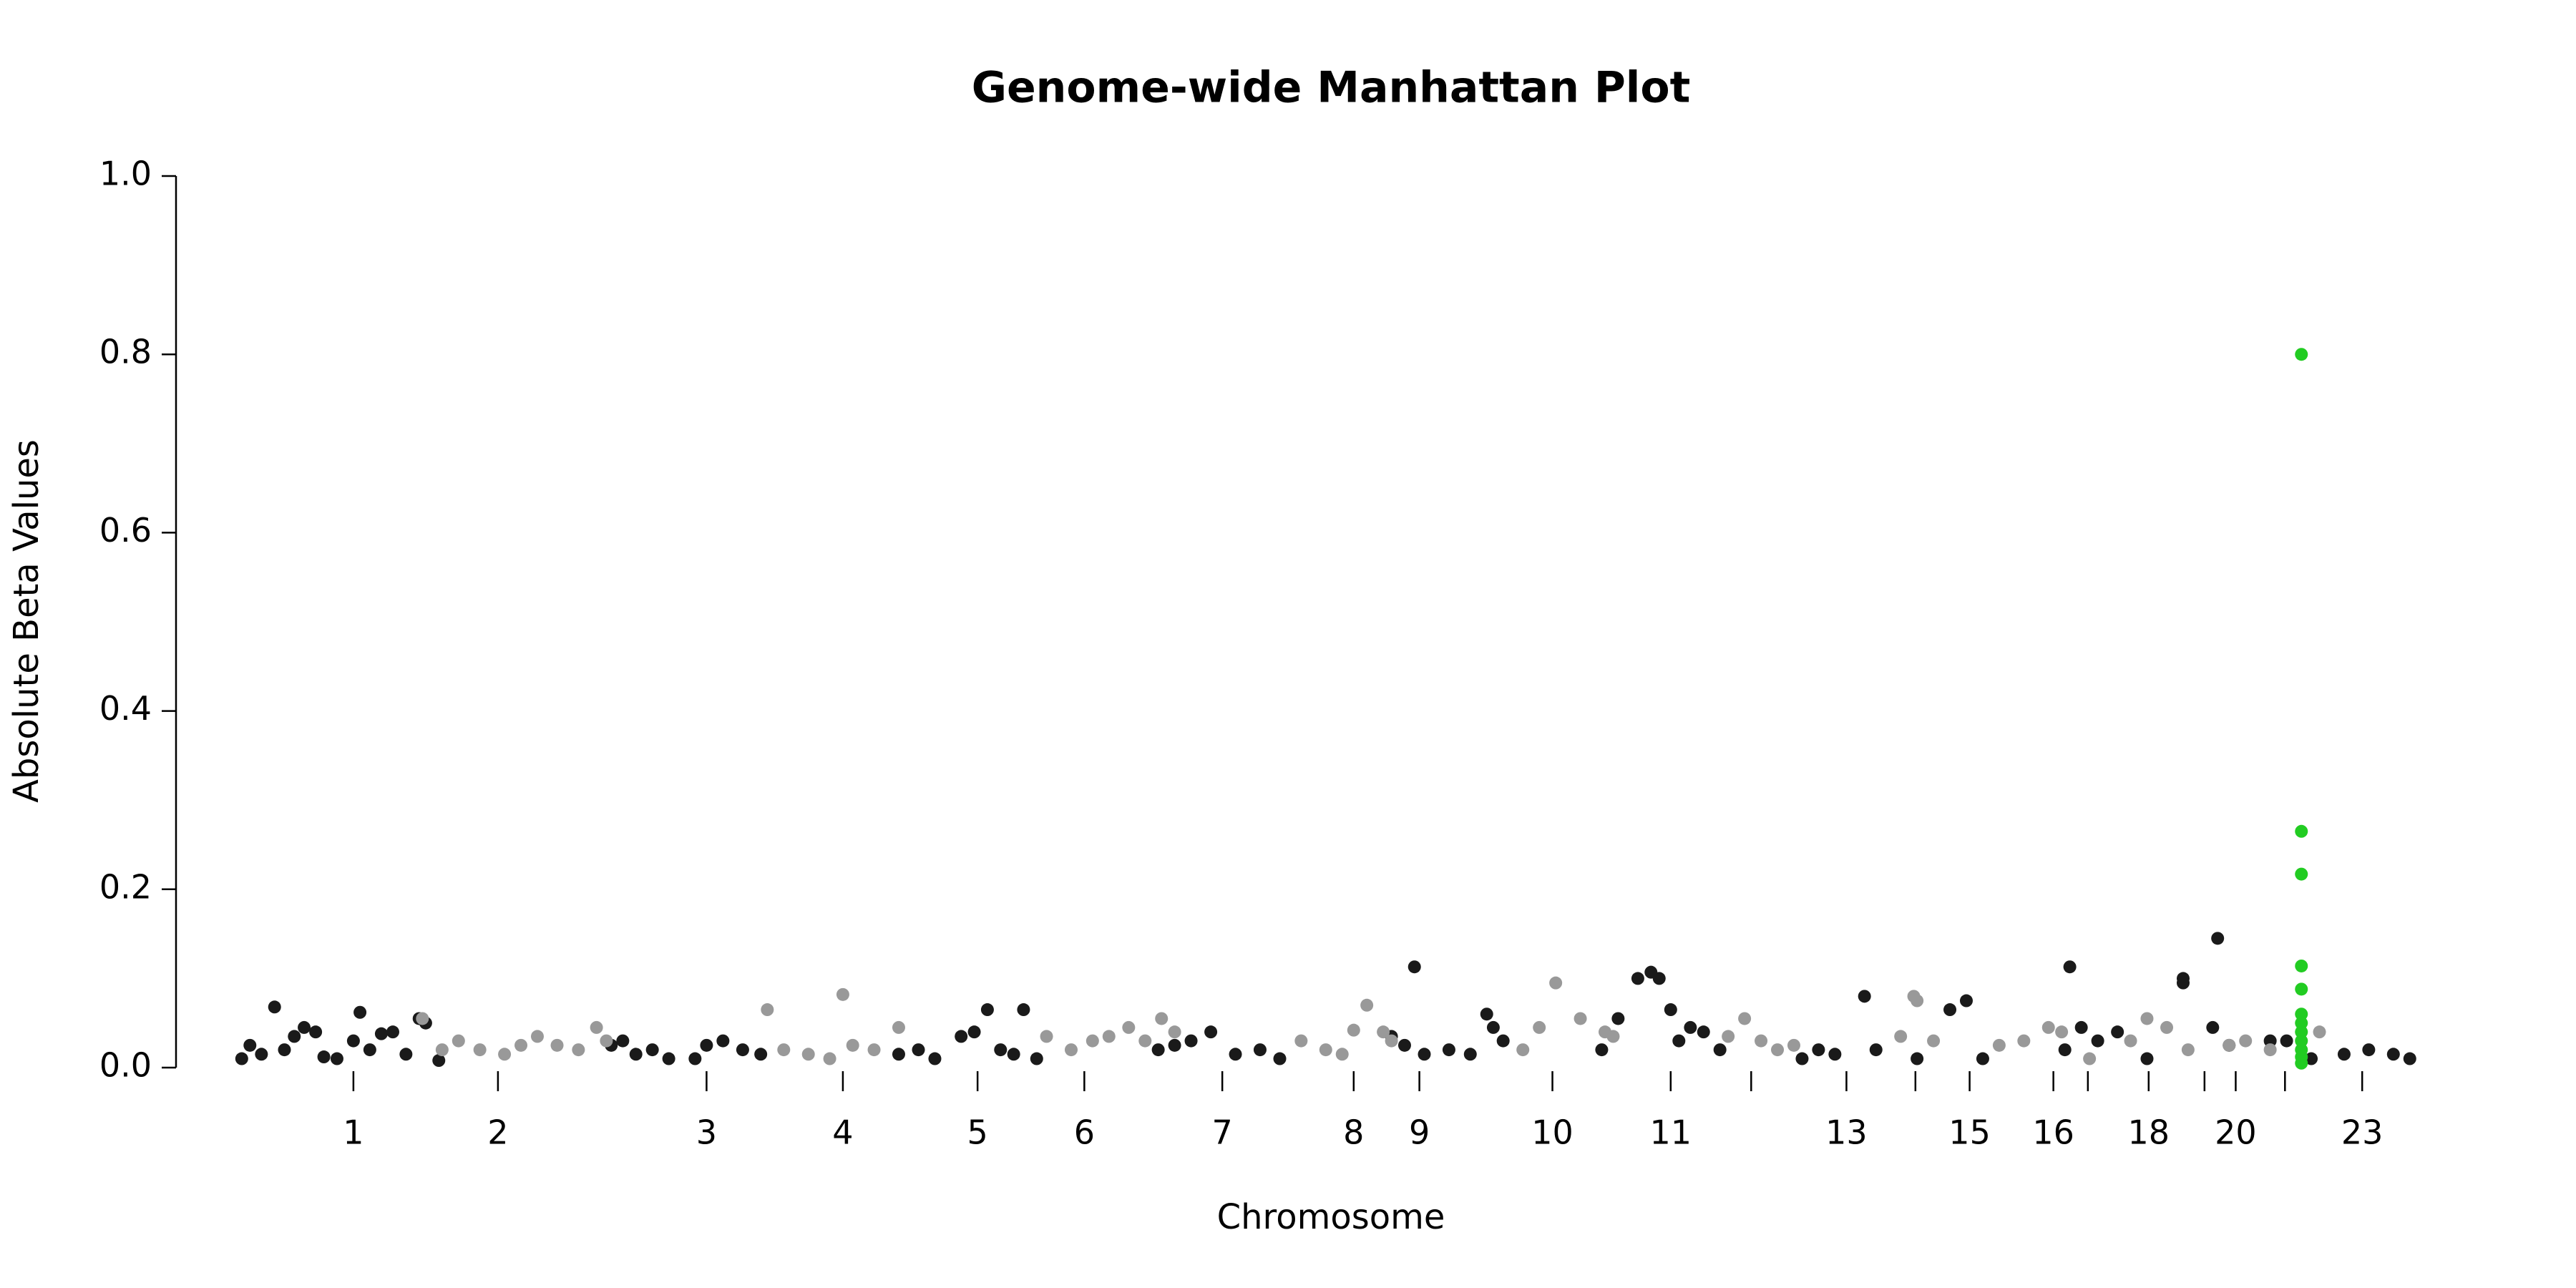 The width and height of the screenshot is (2576, 1288). Describe the element at coordinates (1331, 1217) in the screenshot. I see `x-axis-label: Chromosome` at that location.